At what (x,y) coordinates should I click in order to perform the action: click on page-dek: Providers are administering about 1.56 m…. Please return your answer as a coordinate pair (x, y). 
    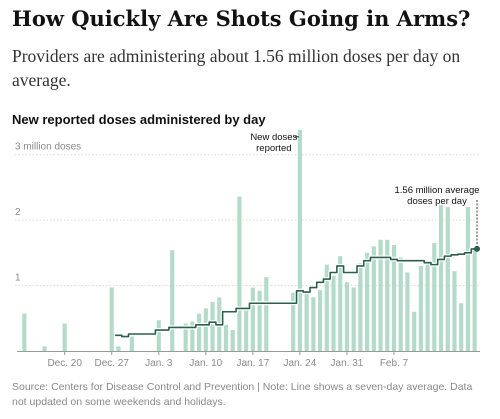
    Looking at the image, I should click on (236, 68).